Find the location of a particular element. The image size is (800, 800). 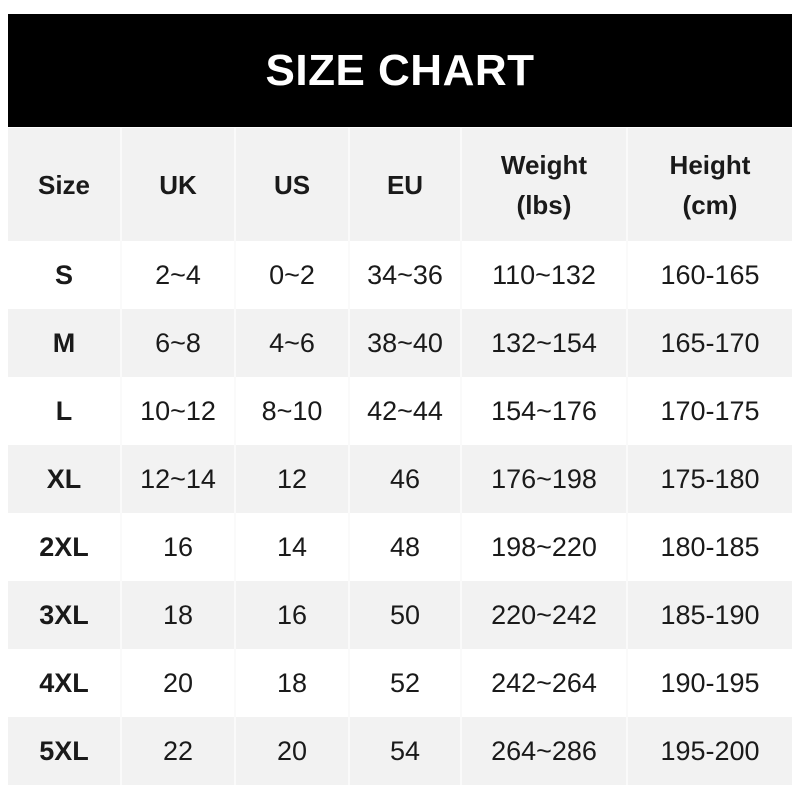

column-header-uk: UK is located at coordinates (177, 184).